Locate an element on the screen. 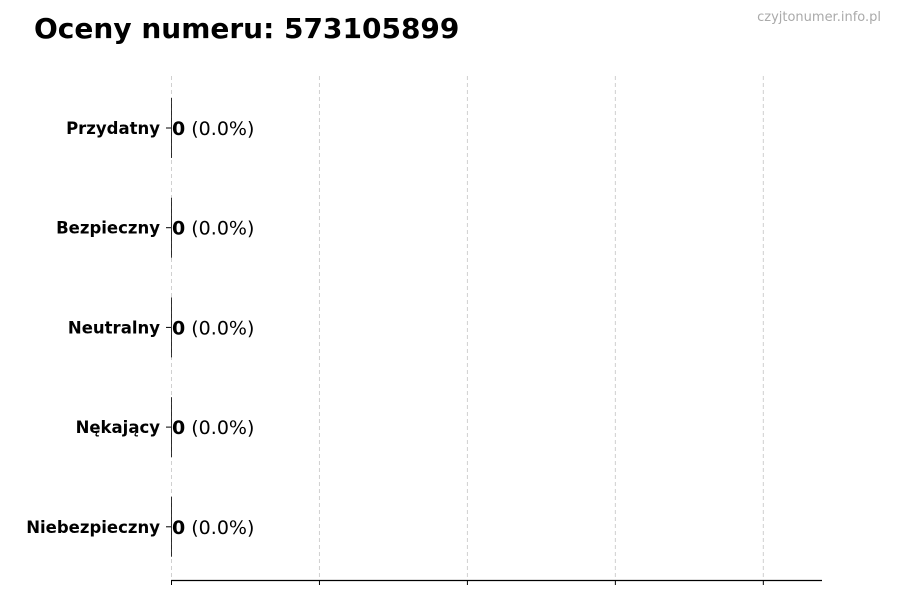  y-tick-label: Przydatny is located at coordinates (113, 128).